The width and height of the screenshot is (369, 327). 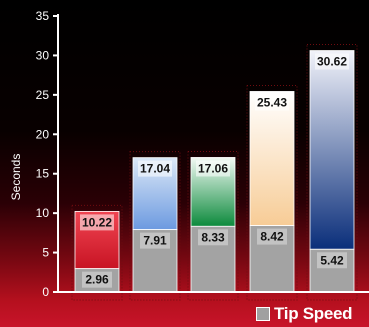 What do you see at coordinates (313, 313) in the screenshot?
I see `legend-label-tip-speed: Tip Speed` at bounding box center [313, 313].